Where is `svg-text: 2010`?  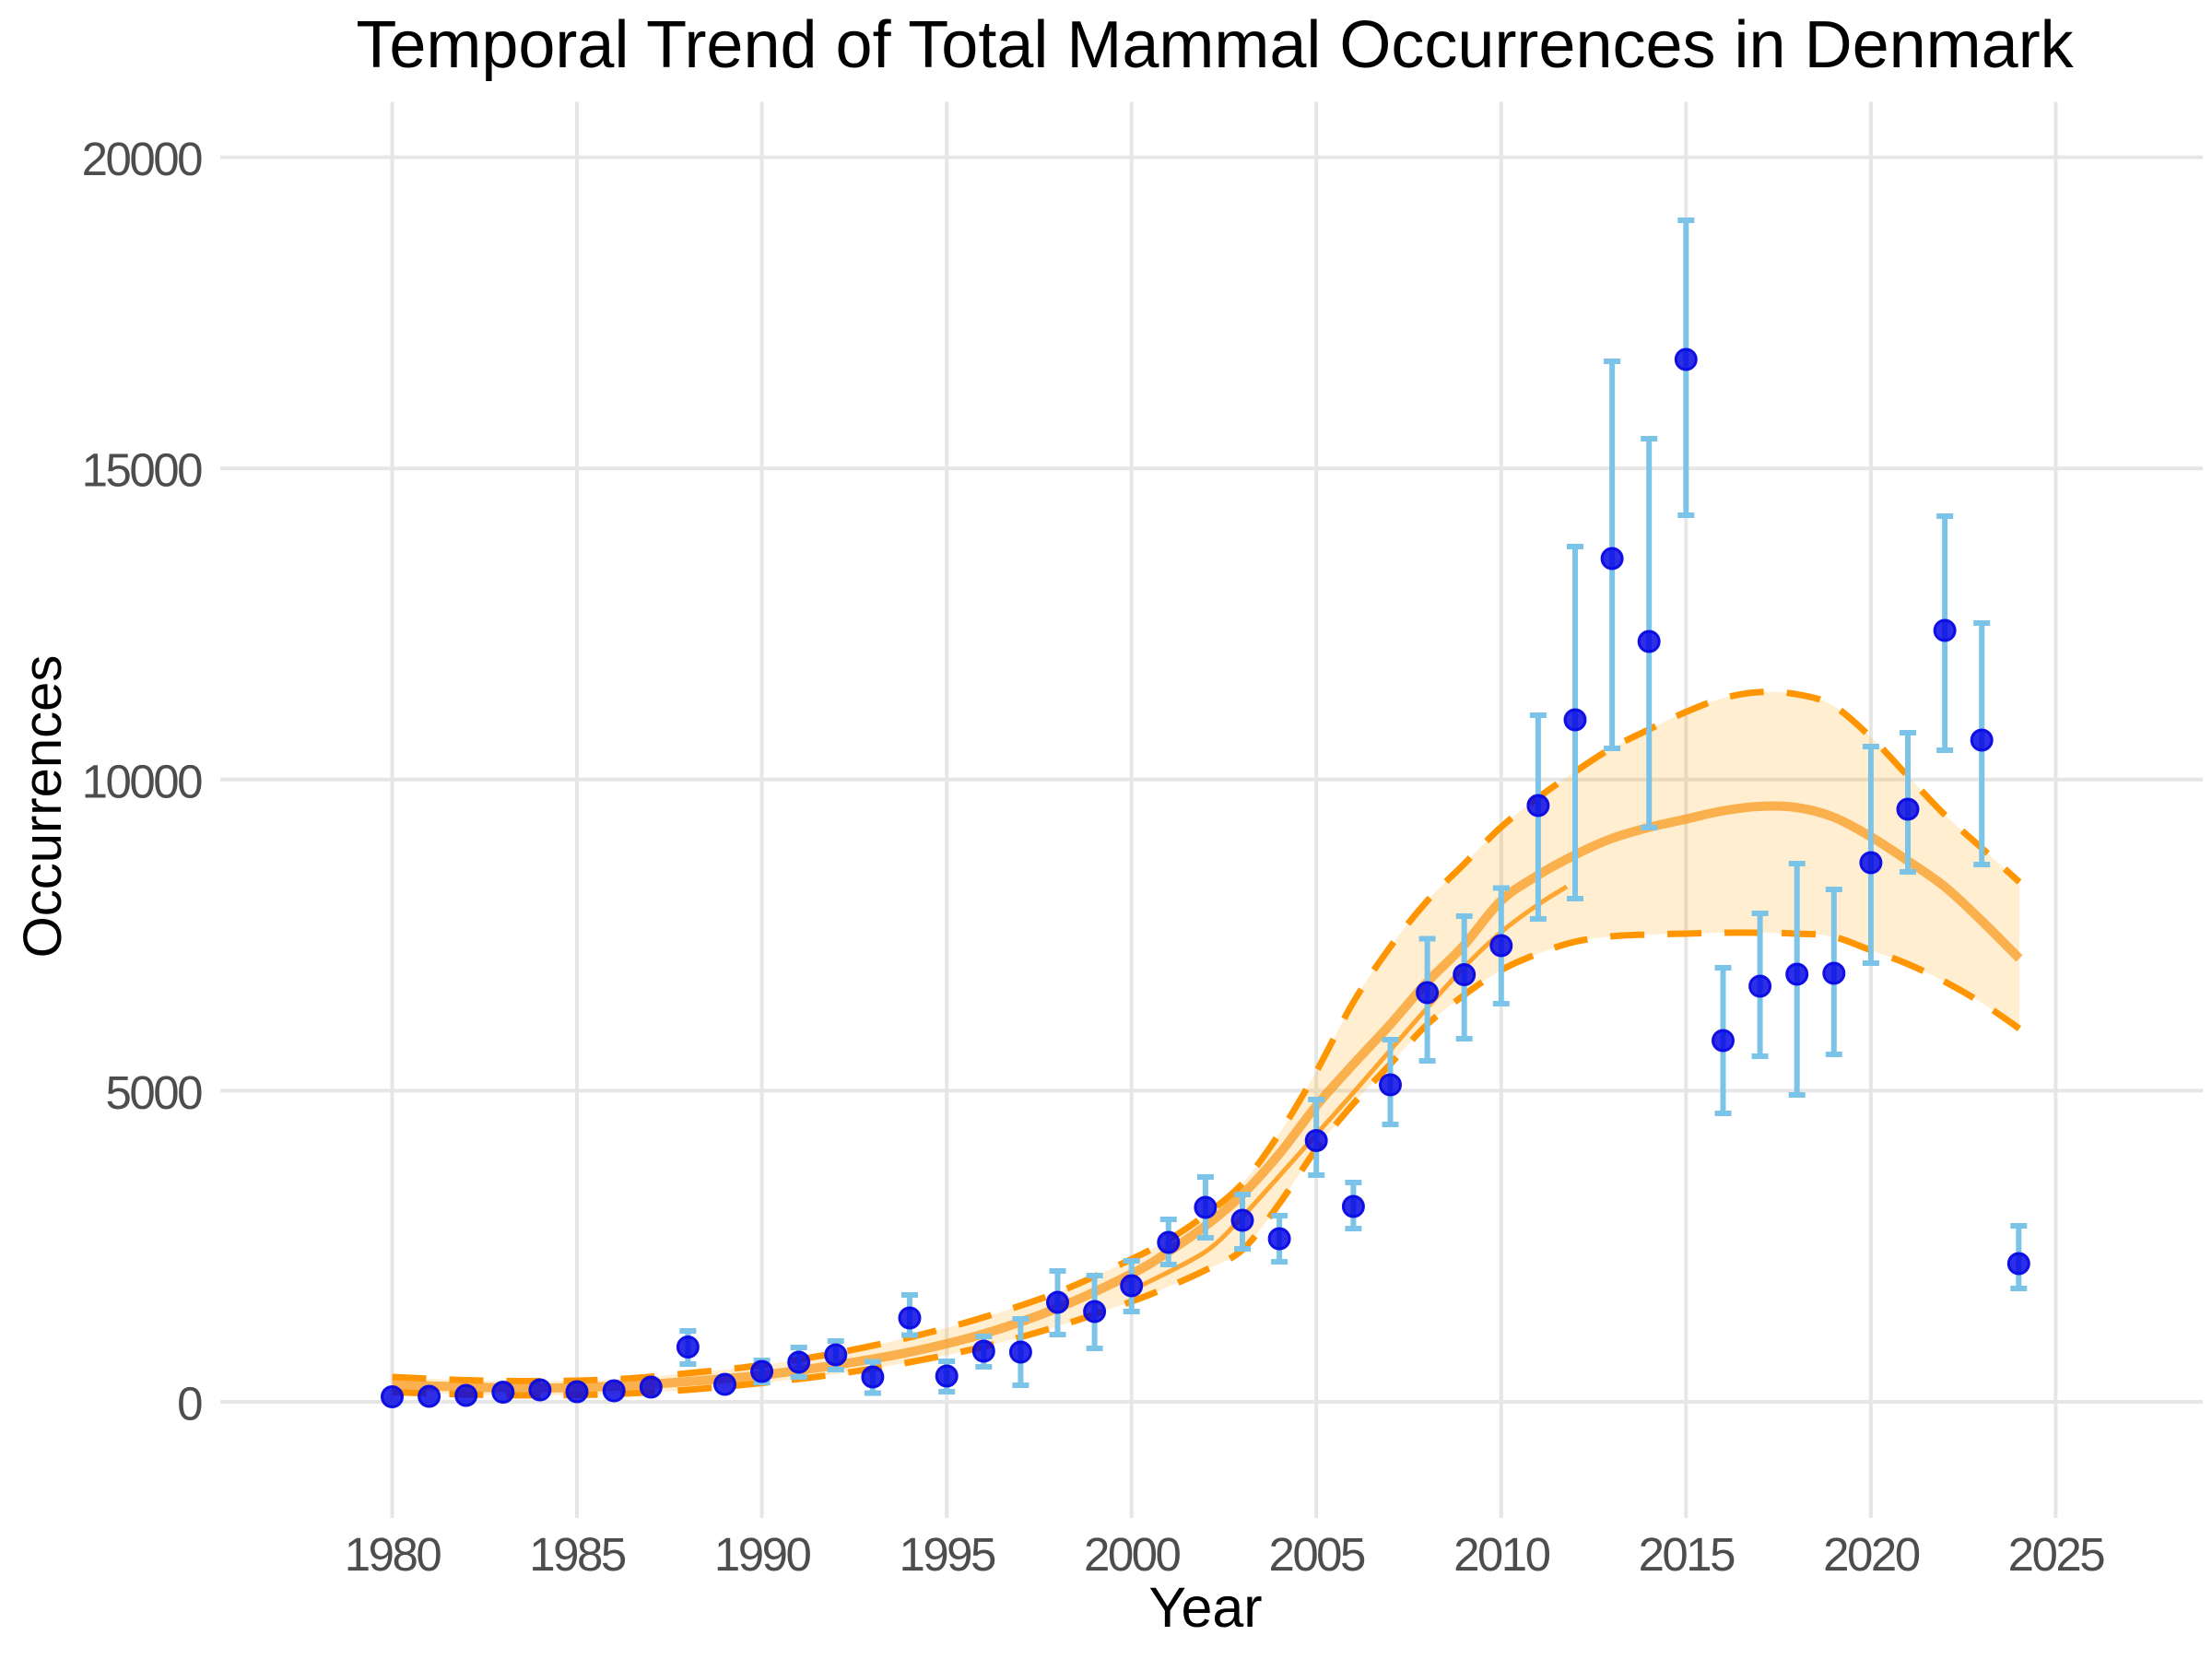 svg-text: 2010 is located at coordinates (1501, 1554).